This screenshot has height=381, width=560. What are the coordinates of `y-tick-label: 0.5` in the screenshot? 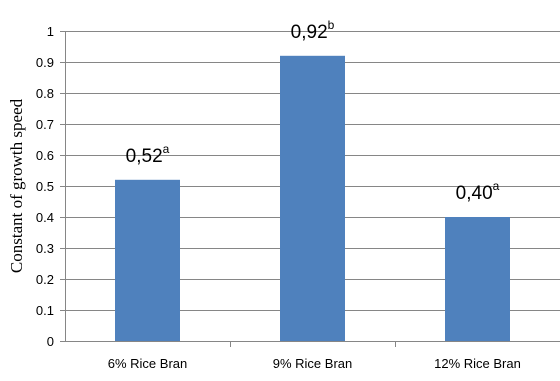 It's located at (45, 186).